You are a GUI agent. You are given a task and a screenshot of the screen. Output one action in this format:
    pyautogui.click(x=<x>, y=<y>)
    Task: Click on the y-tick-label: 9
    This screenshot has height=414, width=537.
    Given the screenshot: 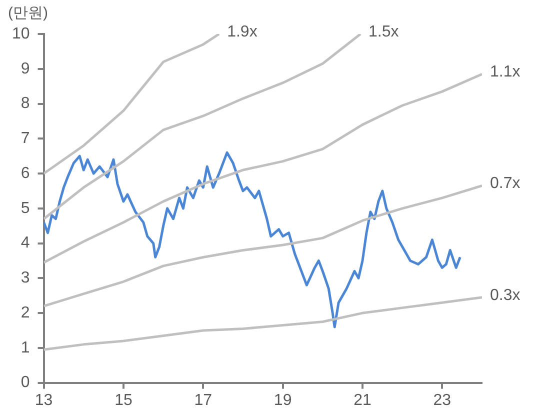 What is the action you would take?
    pyautogui.click(x=25, y=69)
    